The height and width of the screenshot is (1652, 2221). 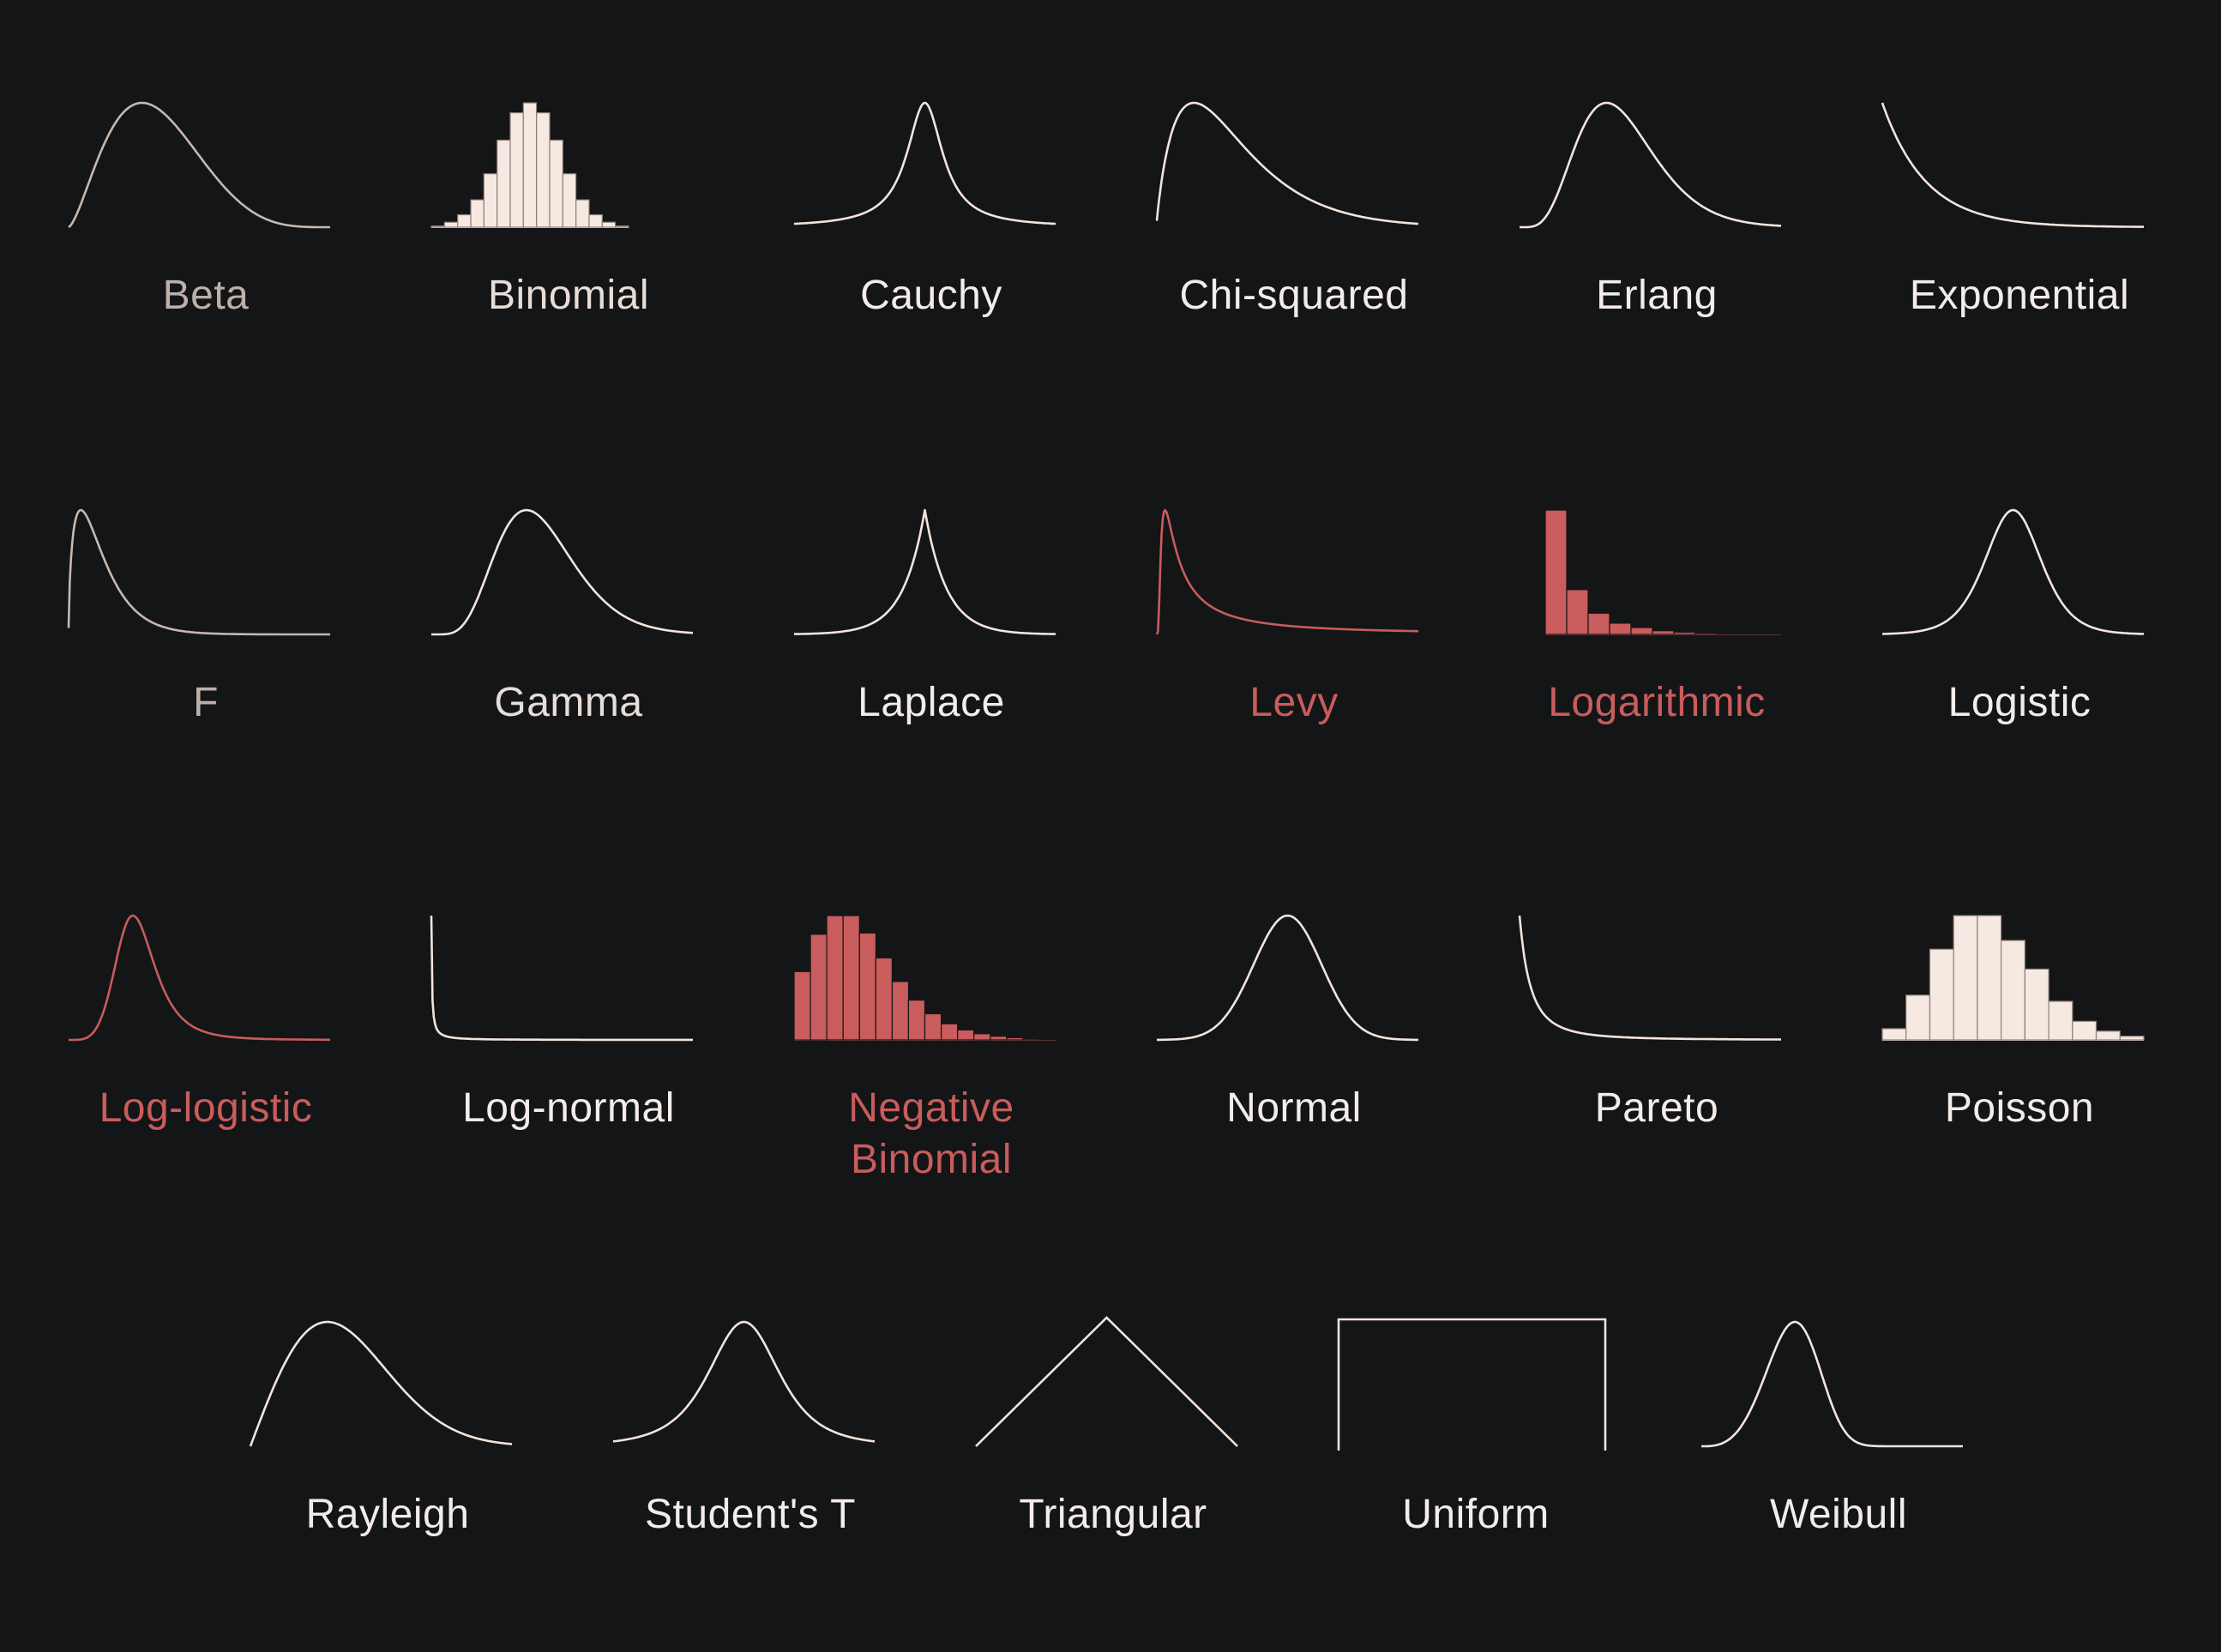 I want to click on rayleigh-curve, so click(x=381, y=1383).